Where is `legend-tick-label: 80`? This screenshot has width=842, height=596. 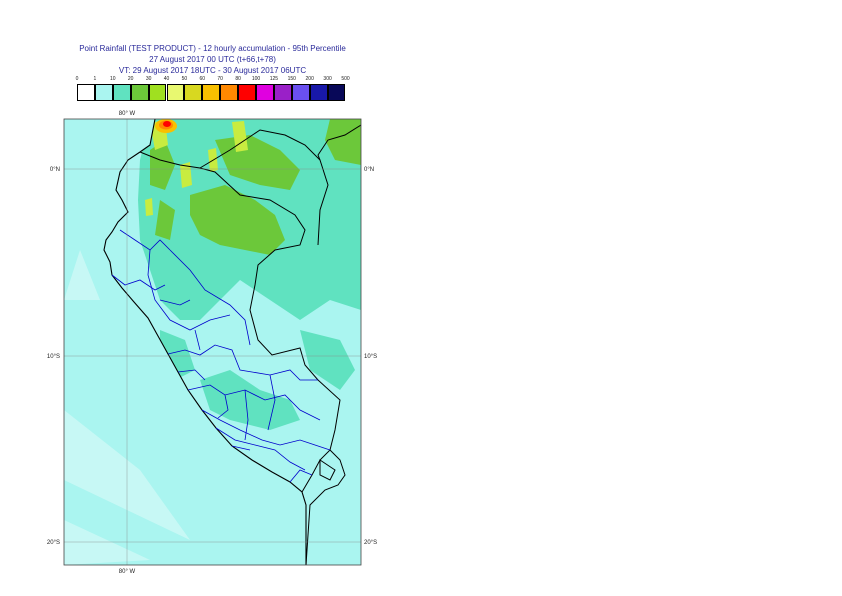 legend-tick-label: 80 is located at coordinates (238, 79).